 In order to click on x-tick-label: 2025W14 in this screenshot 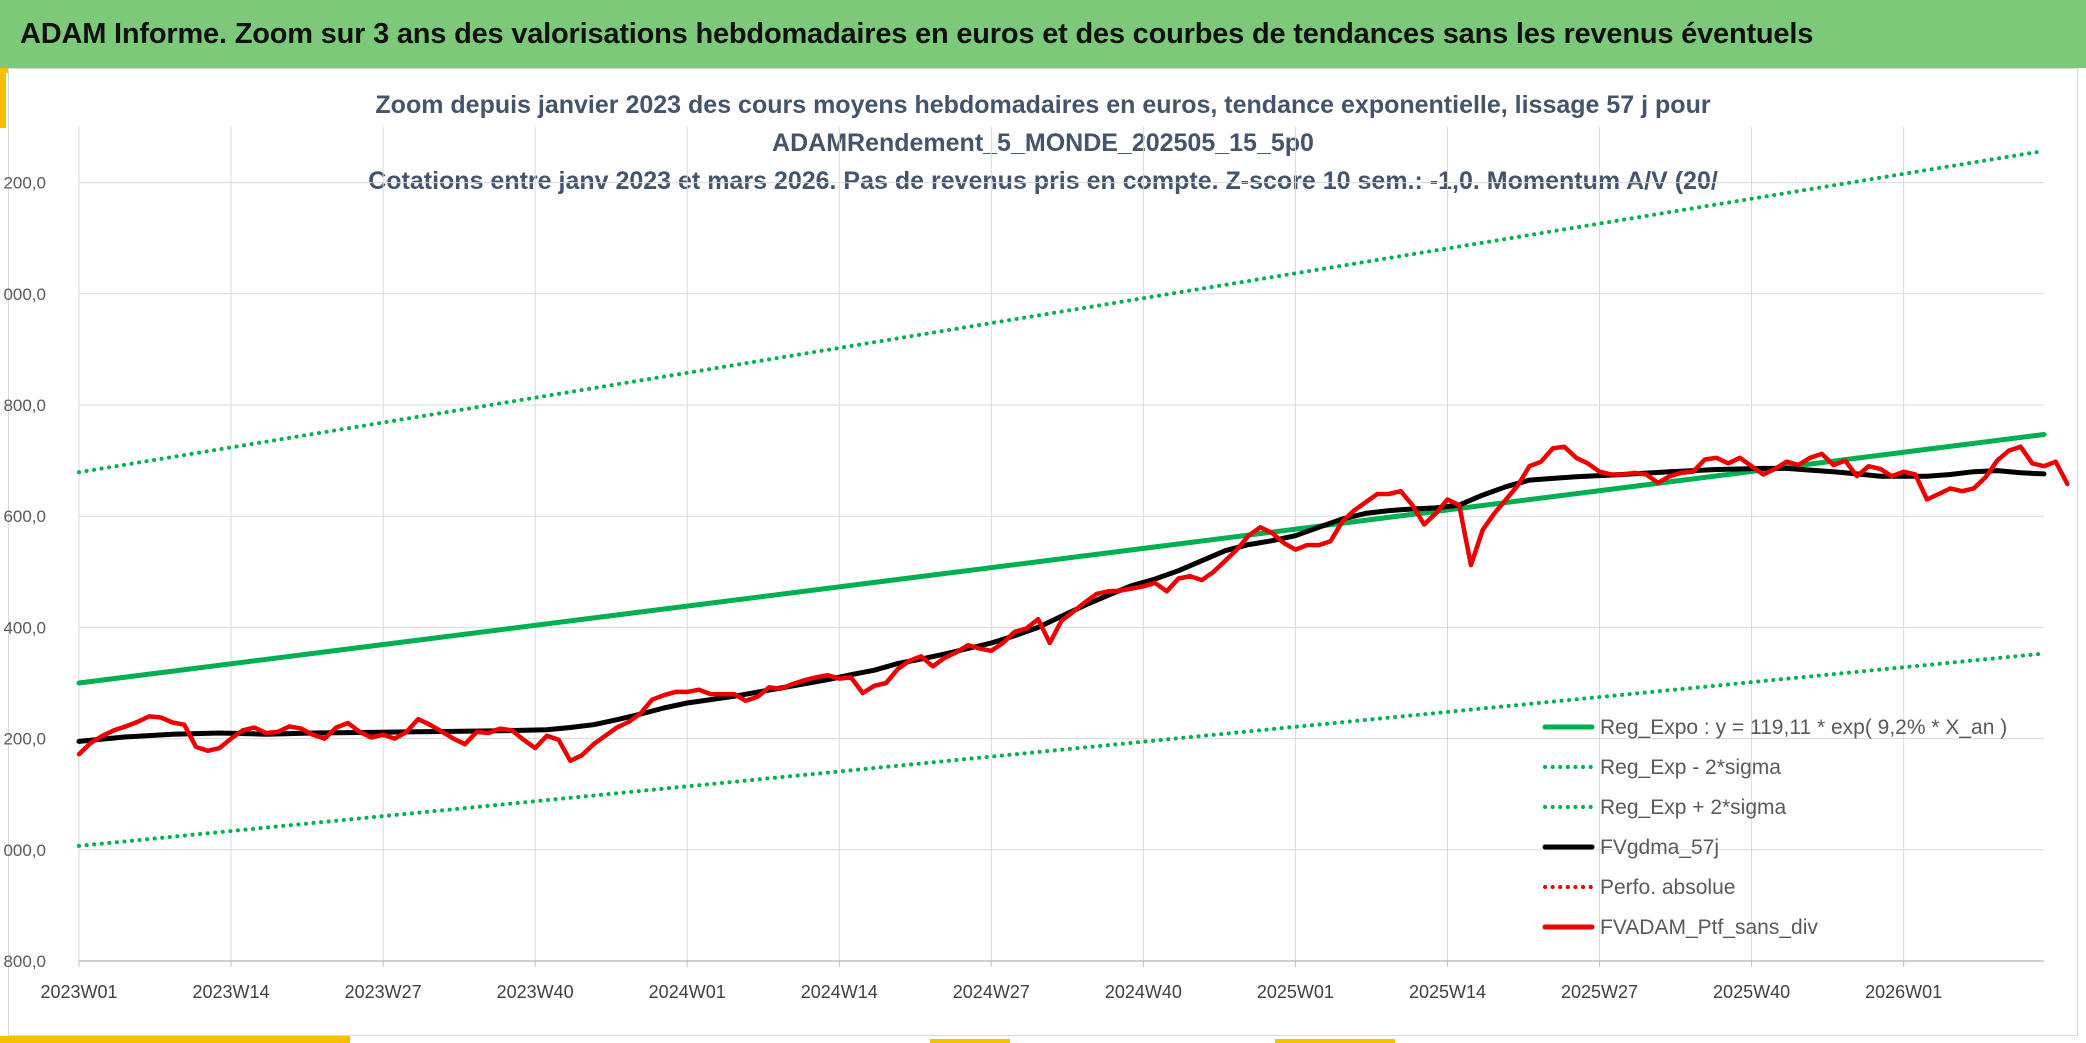, I will do `click(1447, 992)`.